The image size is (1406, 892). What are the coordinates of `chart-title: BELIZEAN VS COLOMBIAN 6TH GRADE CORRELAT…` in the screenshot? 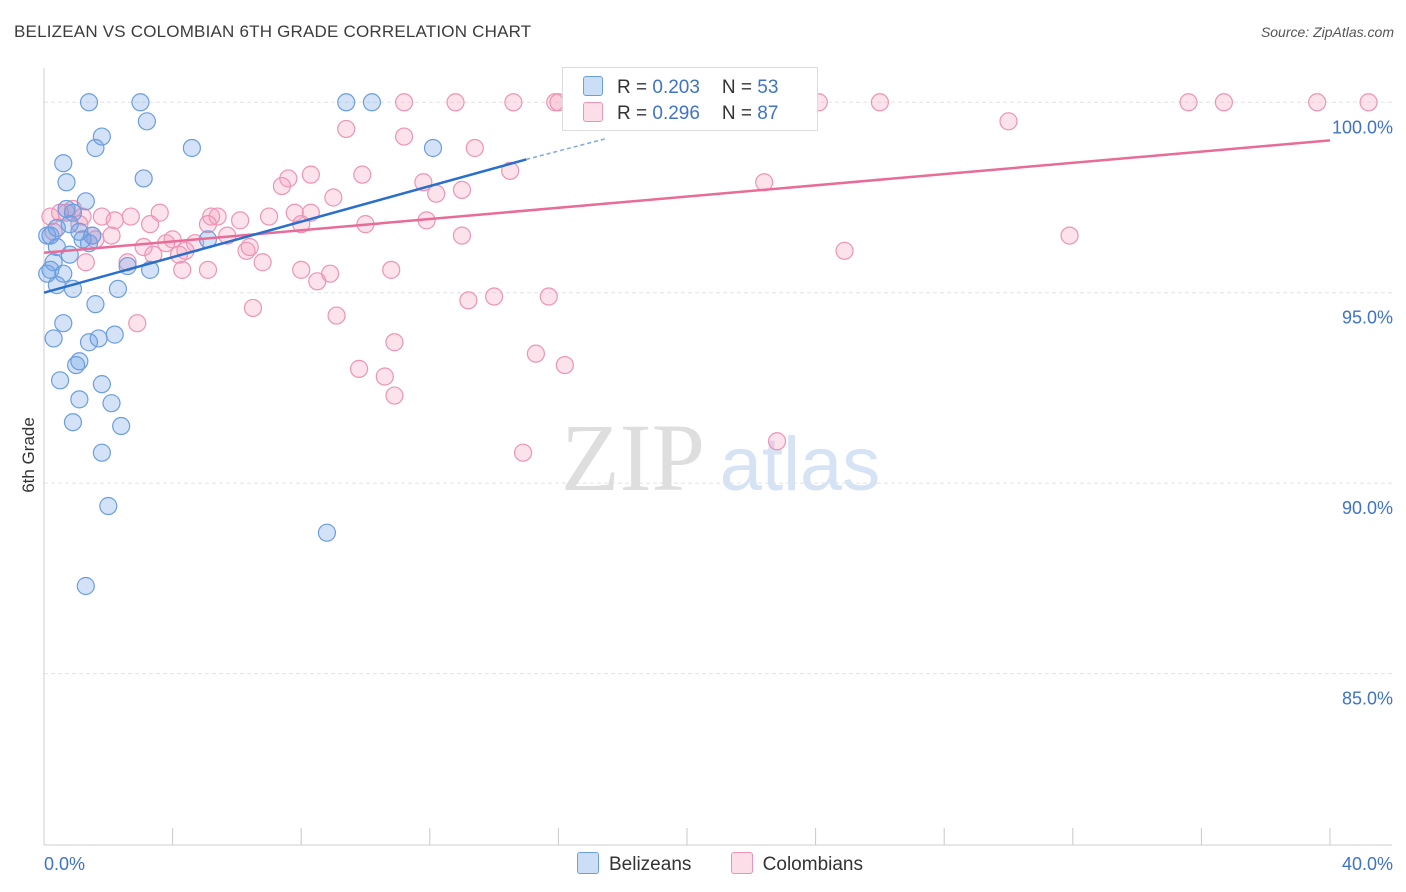 It's located at (273, 31).